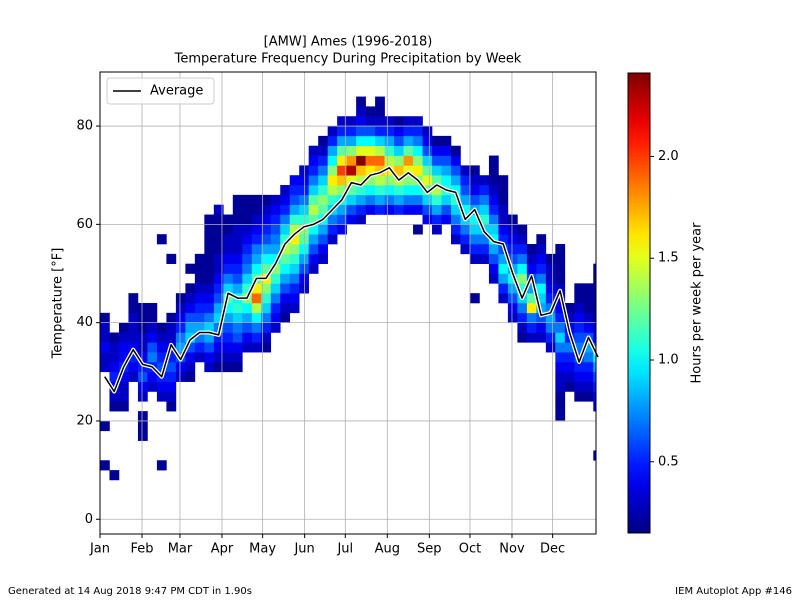  What do you see at coordinates (176, 91) in the screenshot?
I see `legend-label: Average` at bounding box center [176, 91].